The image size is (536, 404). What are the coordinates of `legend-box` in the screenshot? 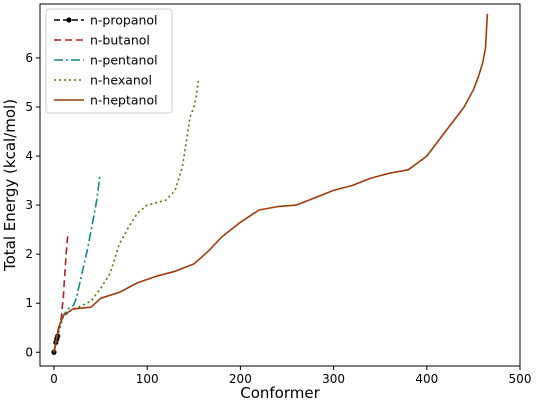 It's located at (109, 61).